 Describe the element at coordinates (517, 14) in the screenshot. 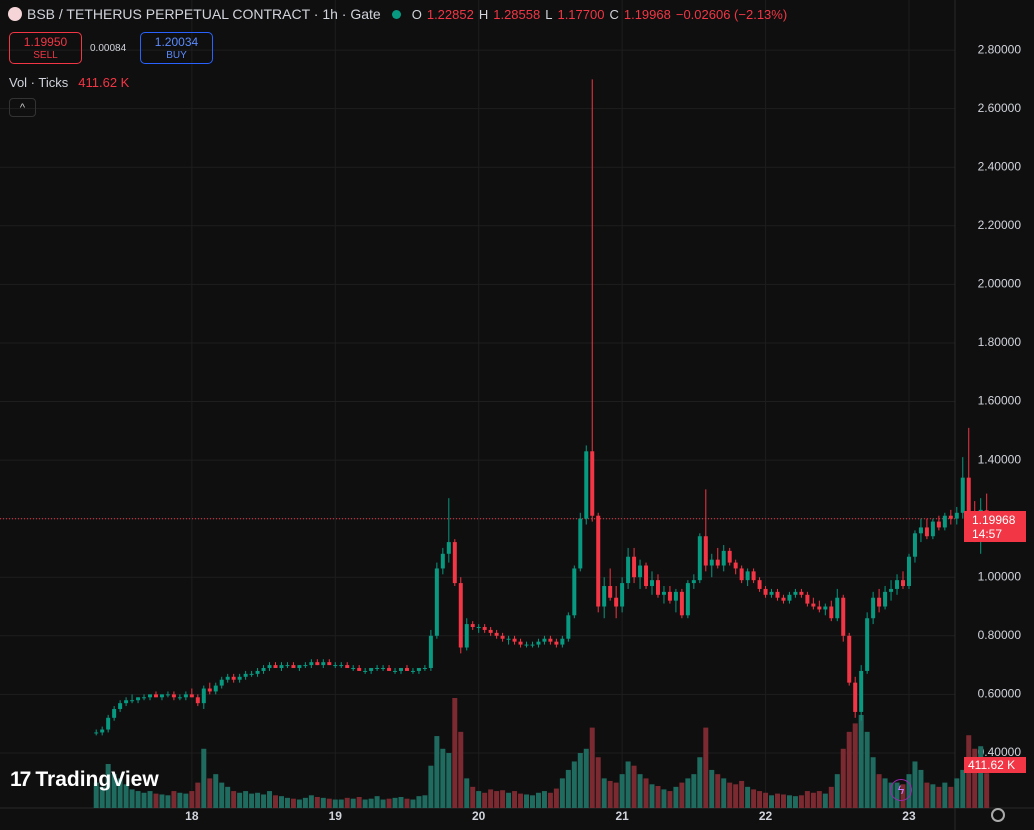

I see `high: 1.28558` at that location.